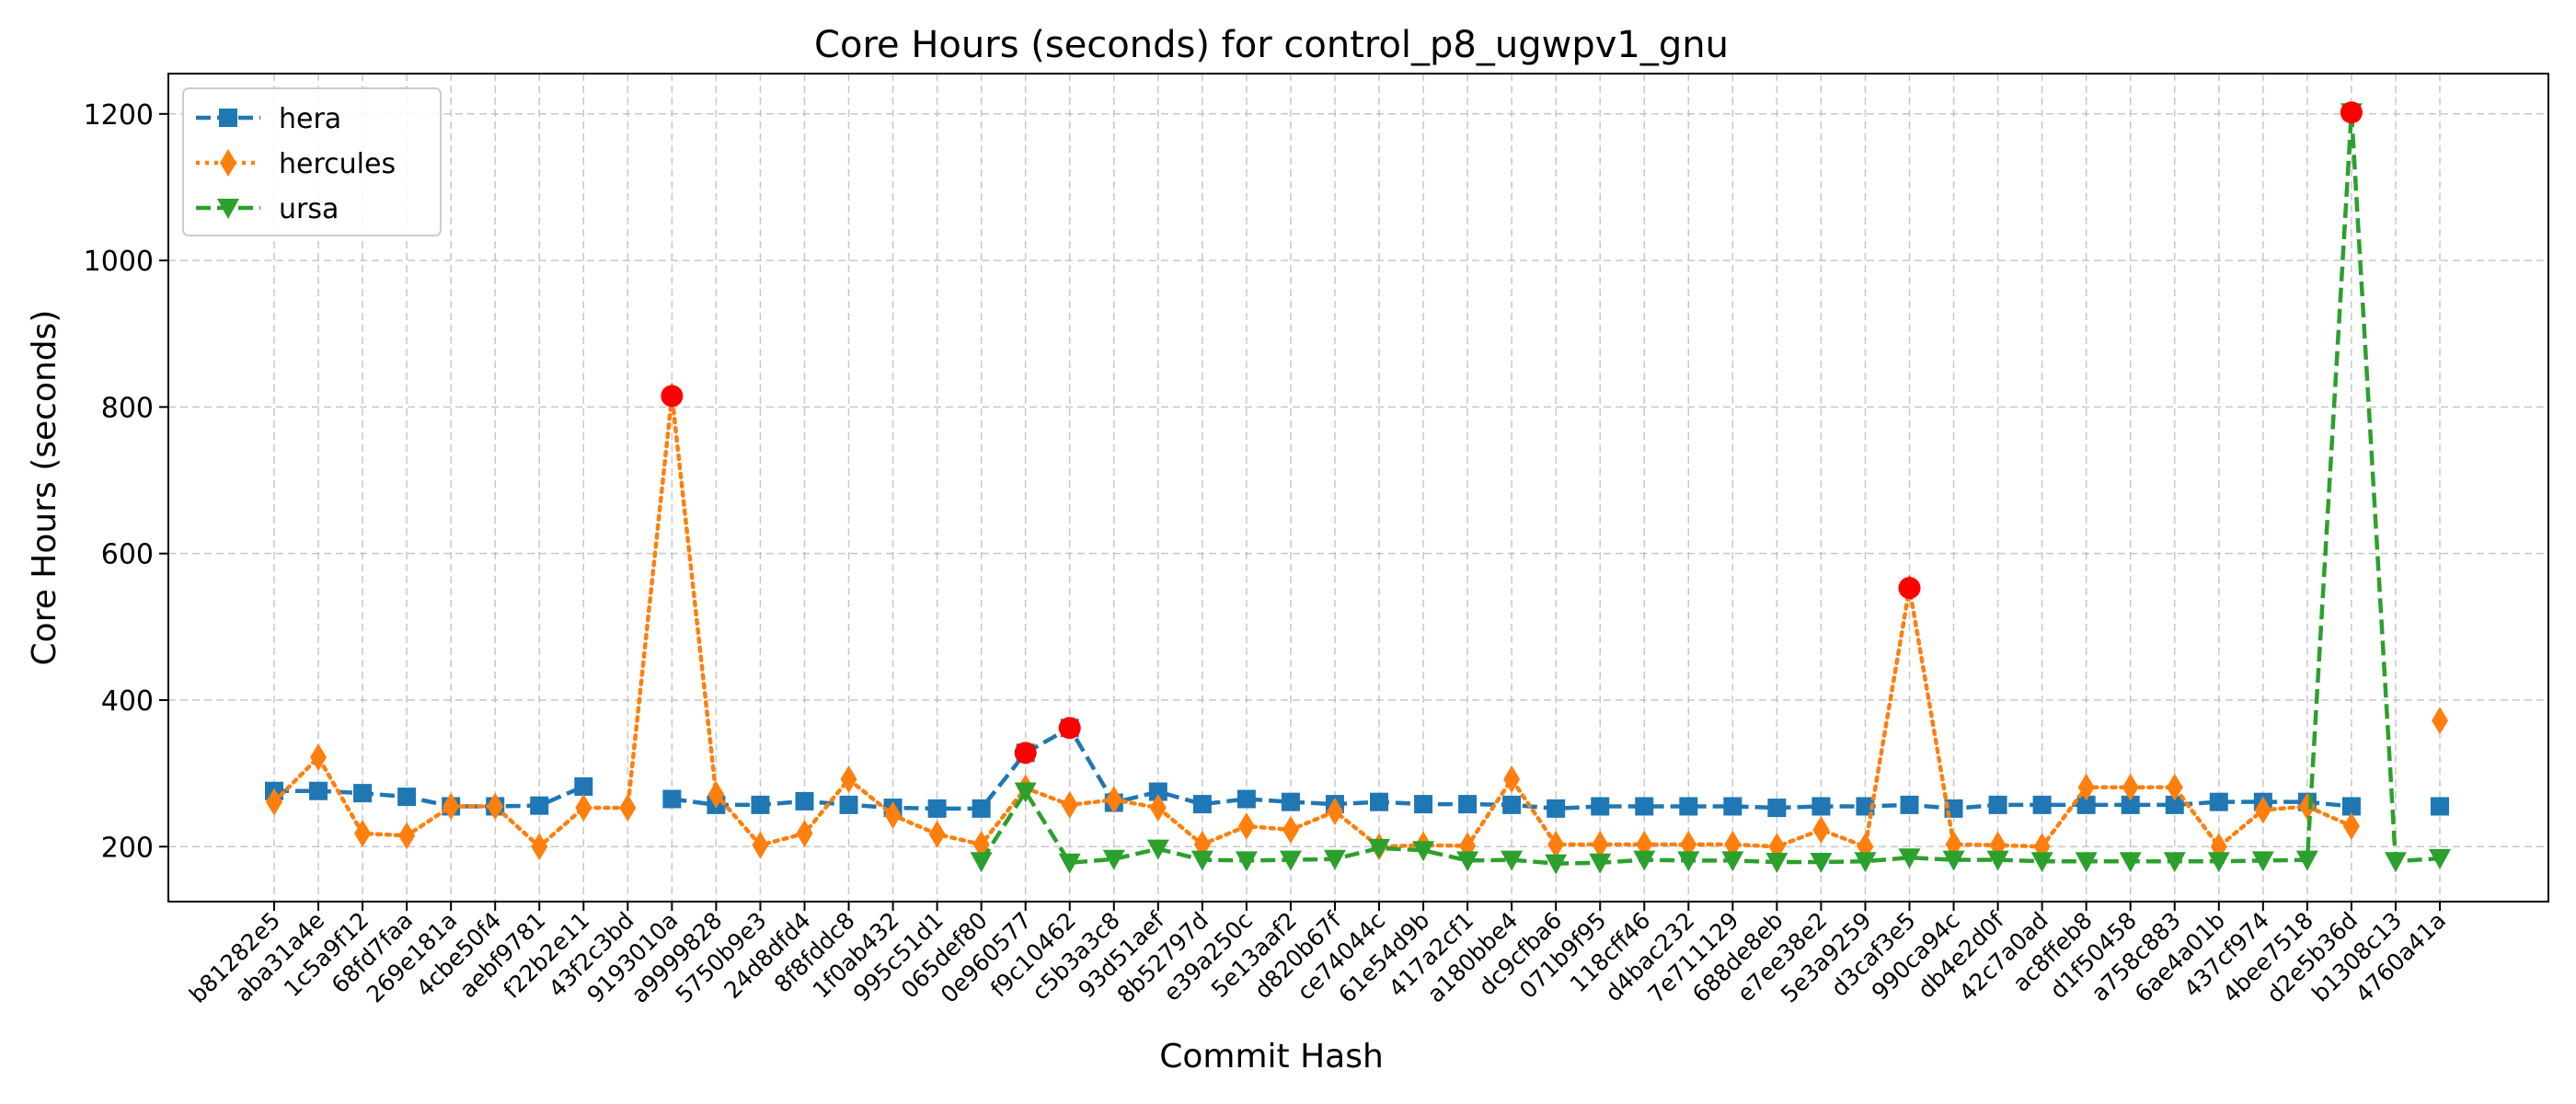 The image size is (2576, 1104). What do you see at coordinates (127, 408) in the screenshot?
I see `y-tick-label: 800` at bounding box center [127, 408].